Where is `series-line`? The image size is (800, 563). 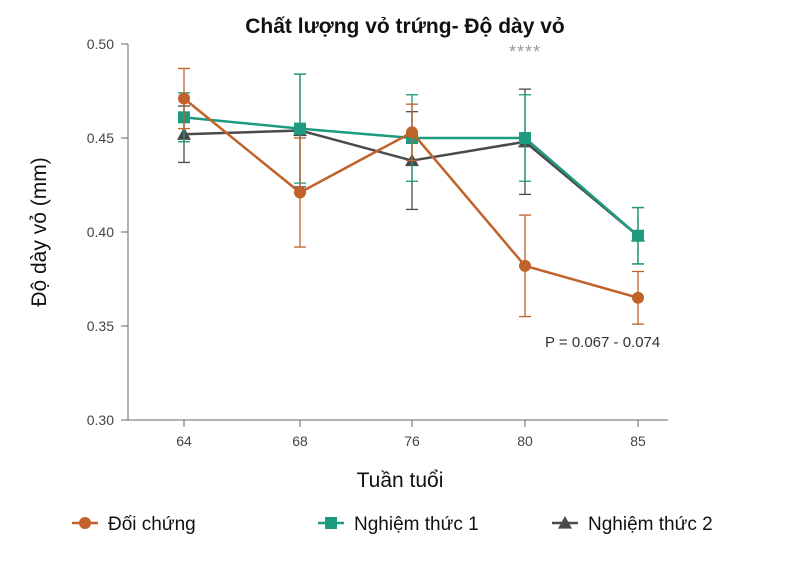
series-line is located at coordinates (411, 183).